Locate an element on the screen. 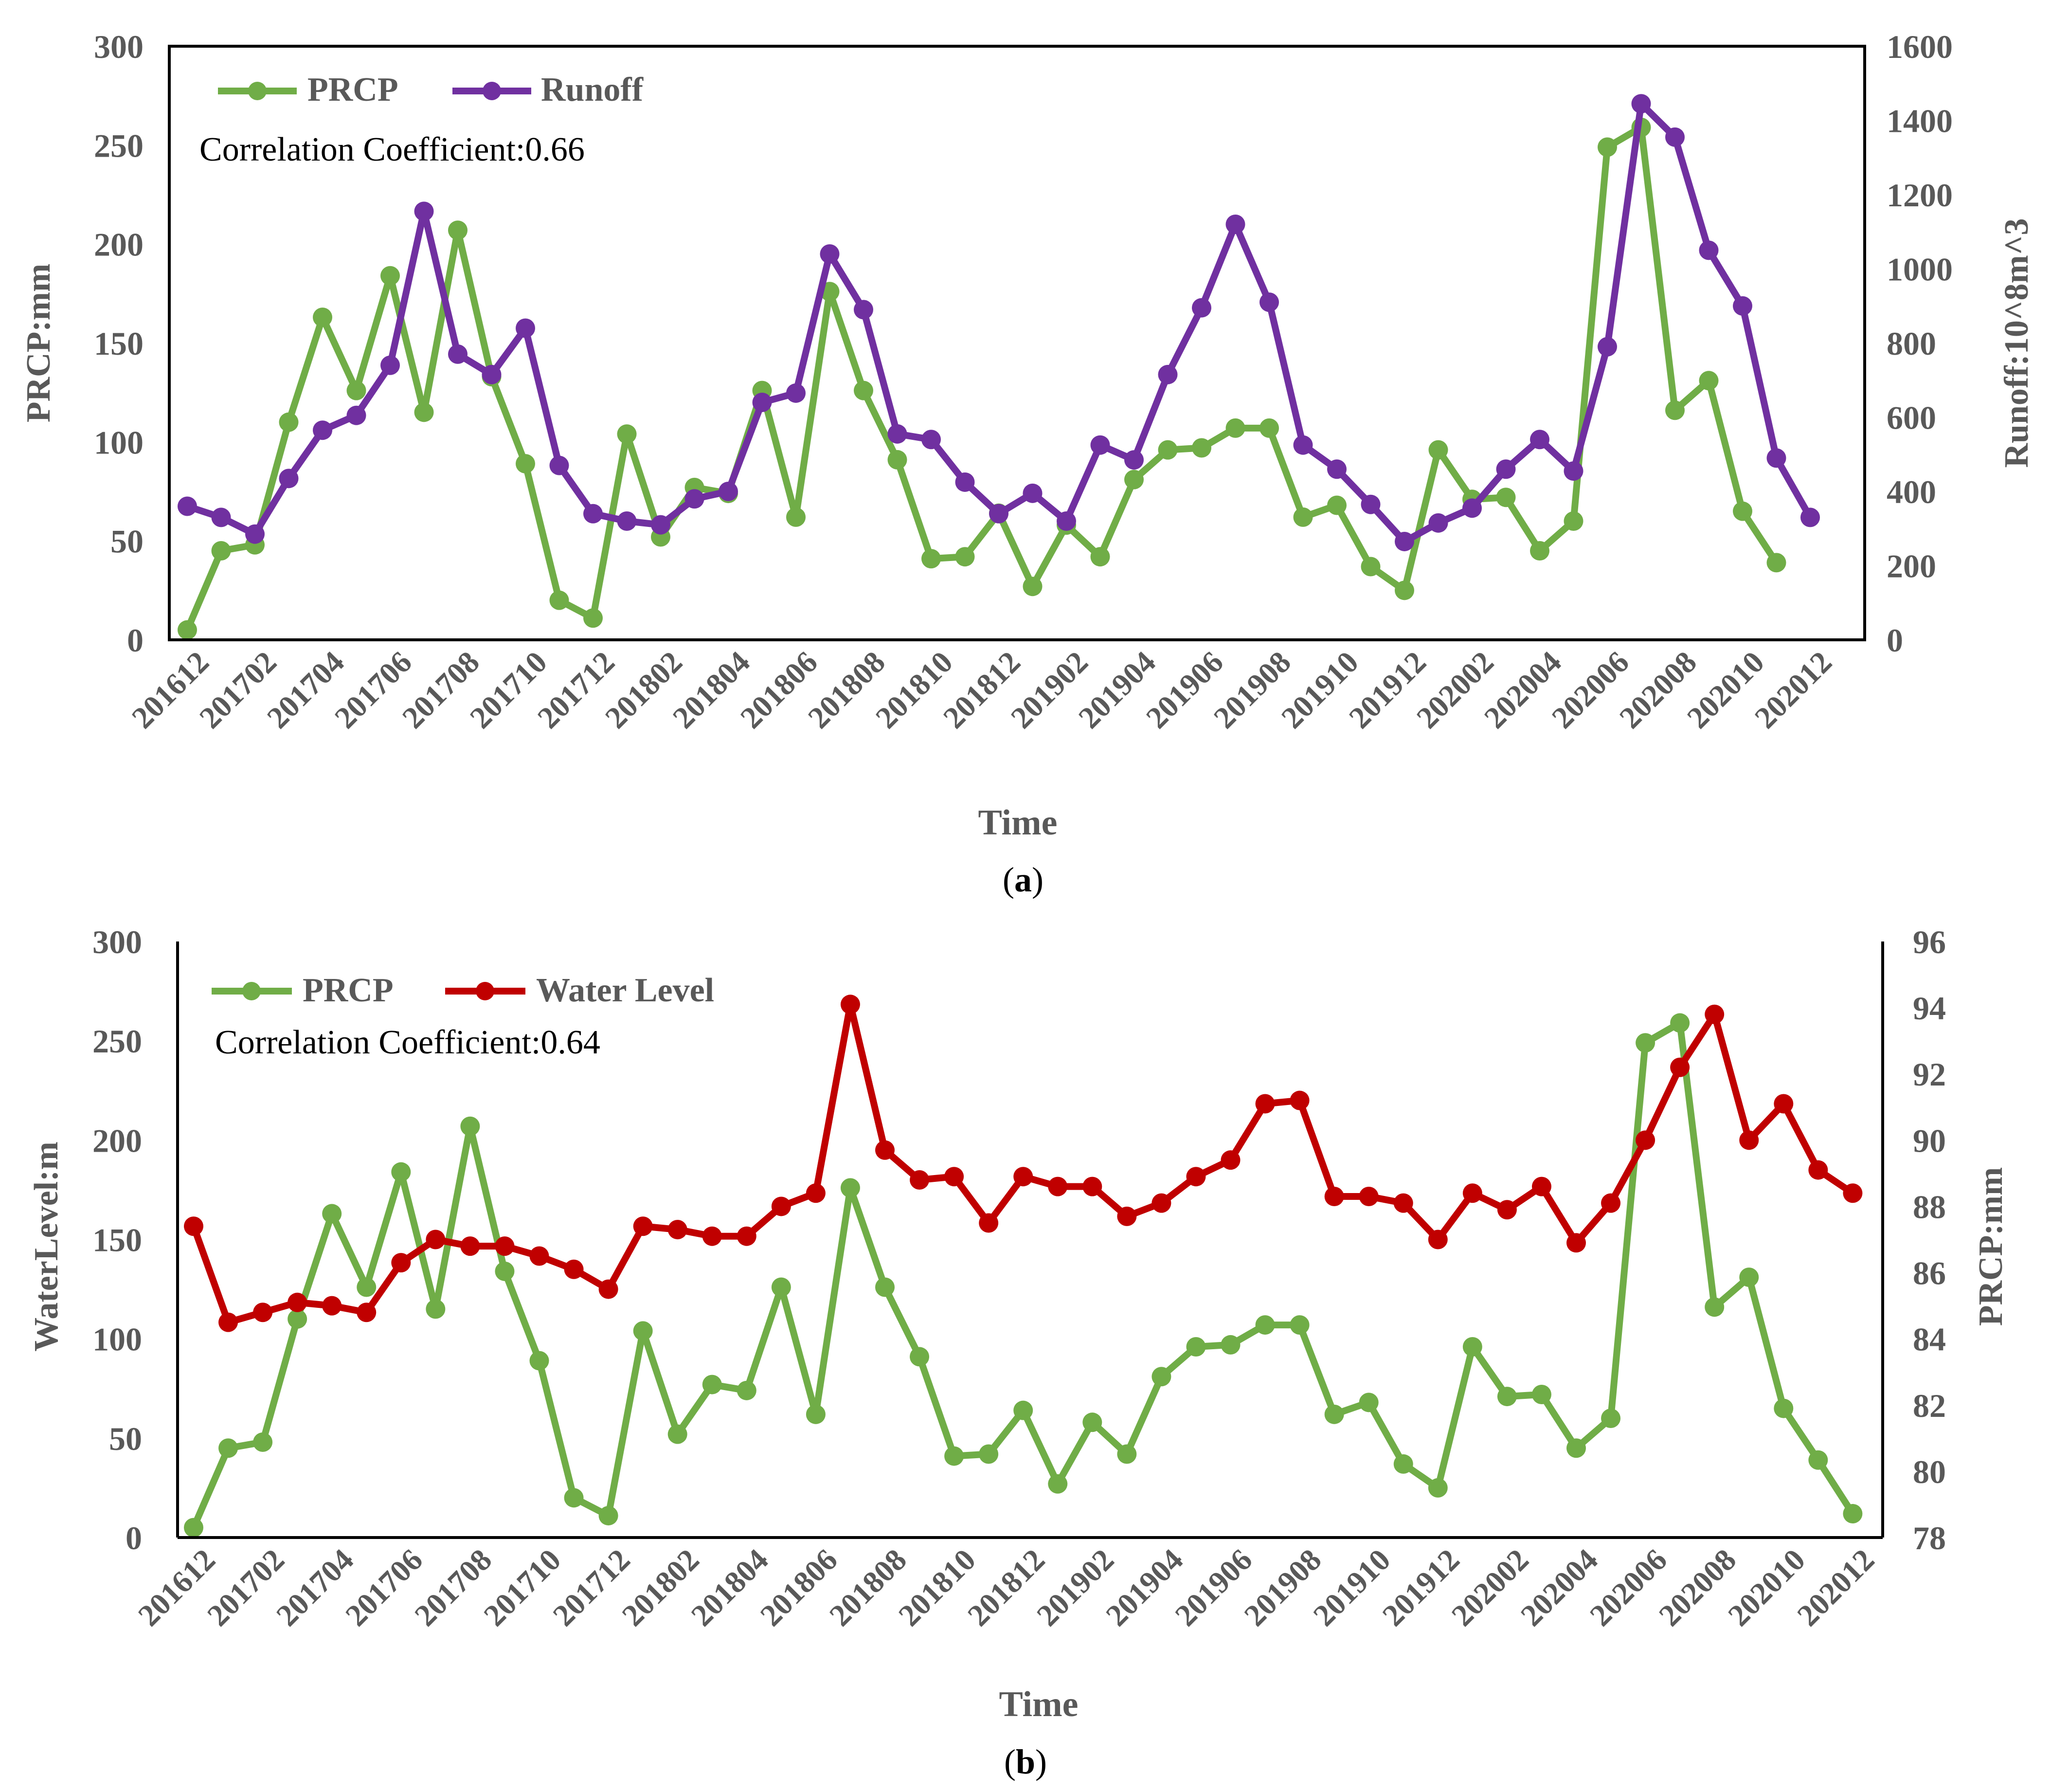 This screenshot has height=1792, width=2051. panel-a-x-tick-label: 201804 is located at coordinates (711, 690).